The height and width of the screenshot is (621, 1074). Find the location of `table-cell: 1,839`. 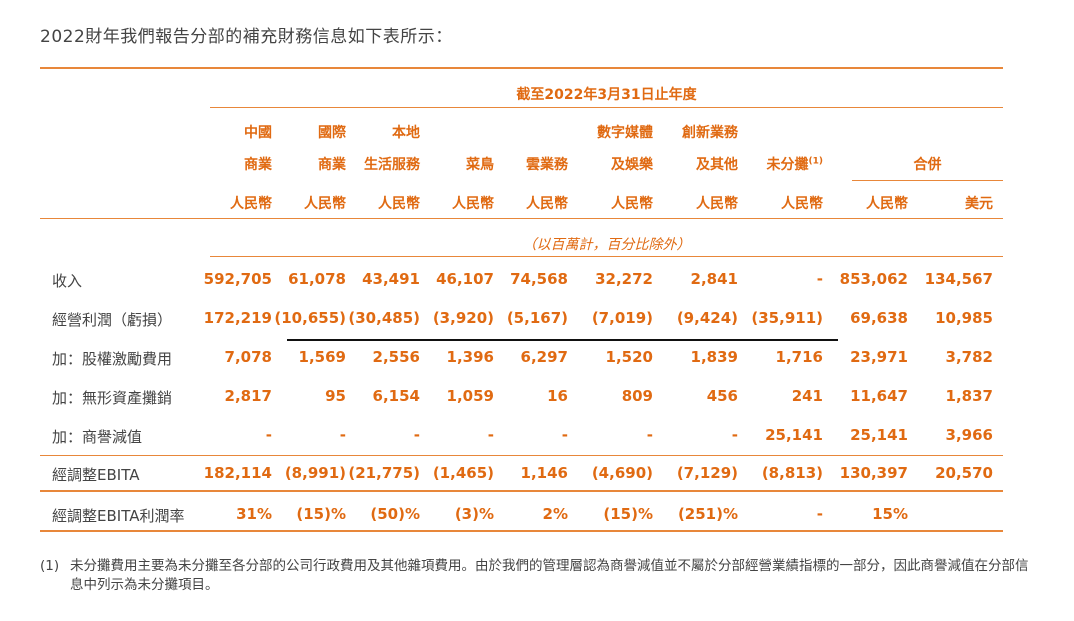

table-cell: 1,839 is located at coordinates (714, 357).